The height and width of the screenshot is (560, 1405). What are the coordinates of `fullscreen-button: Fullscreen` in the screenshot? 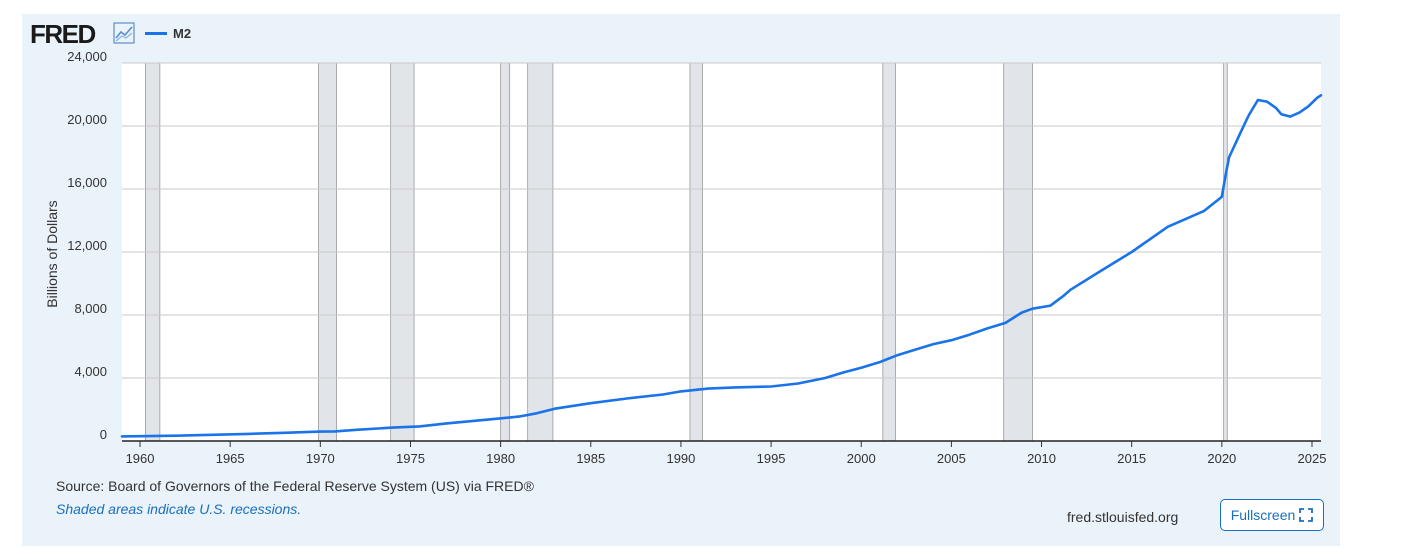 It's located at (1272, 515).